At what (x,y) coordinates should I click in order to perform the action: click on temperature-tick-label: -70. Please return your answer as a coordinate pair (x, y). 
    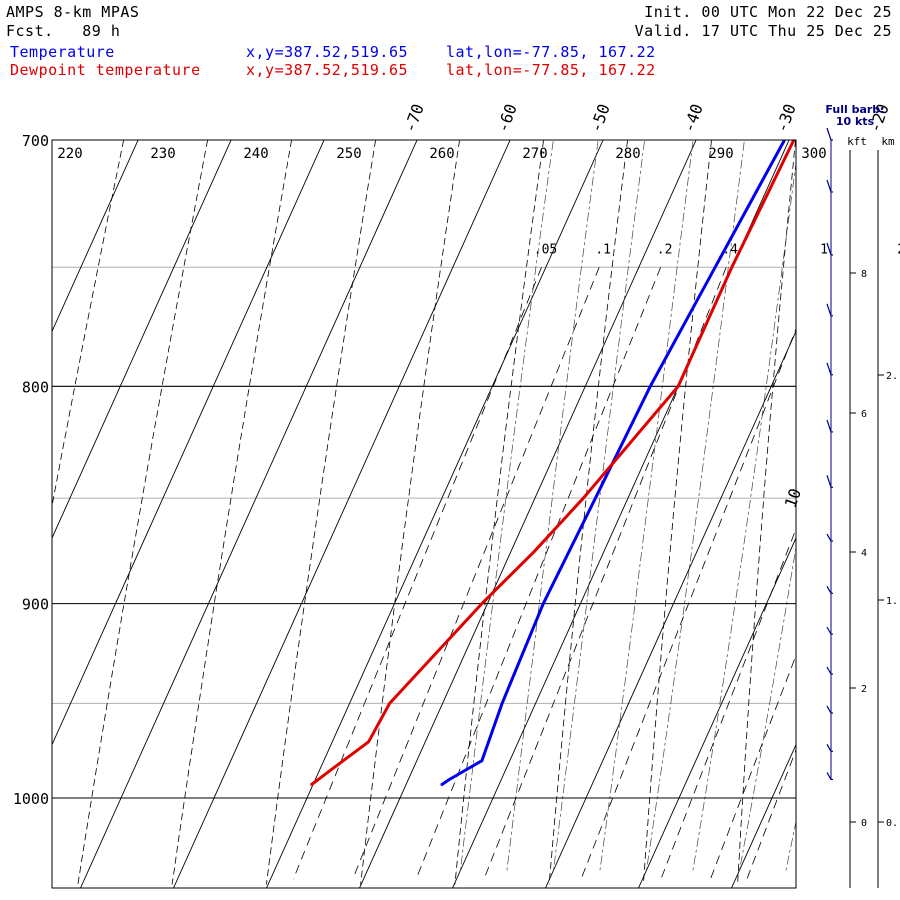
    Looking at the image, I should click on (414, 118).